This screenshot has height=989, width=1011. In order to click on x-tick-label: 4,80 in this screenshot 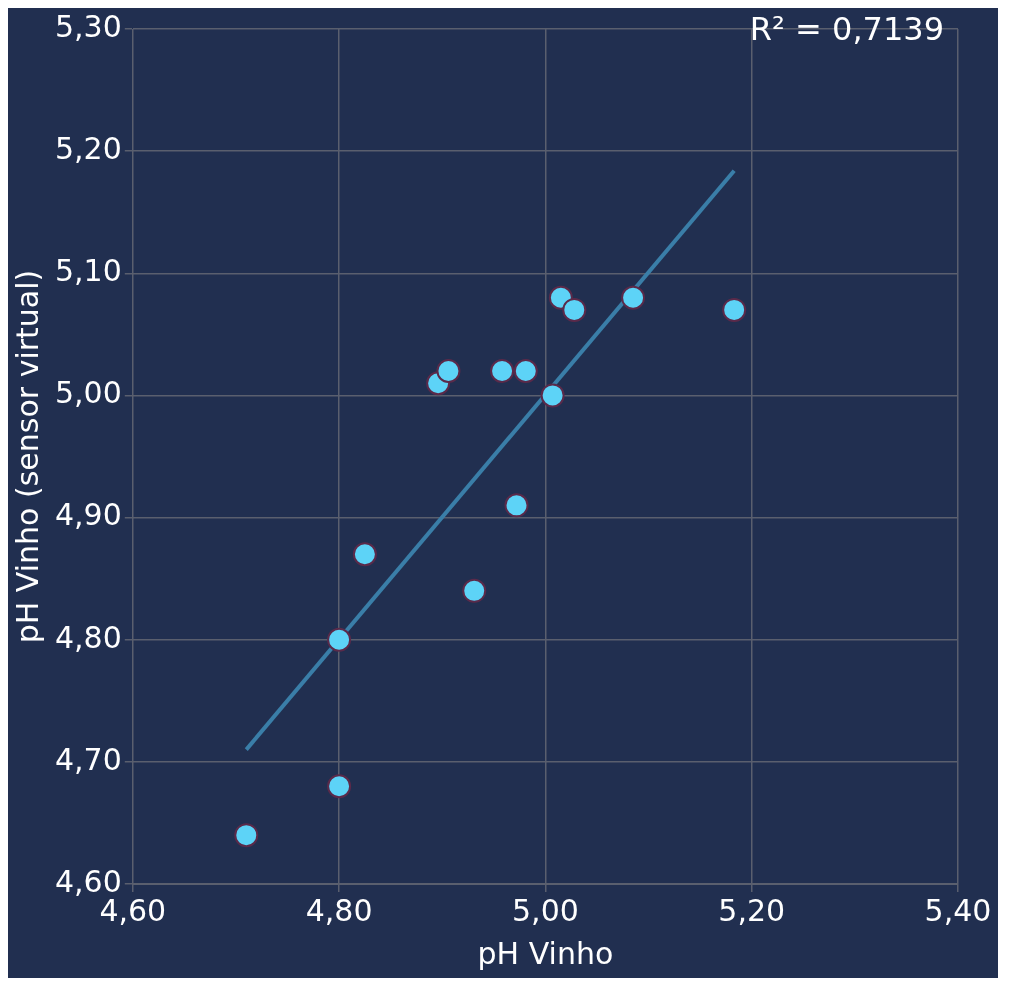, I will do `click(339, 910)`.